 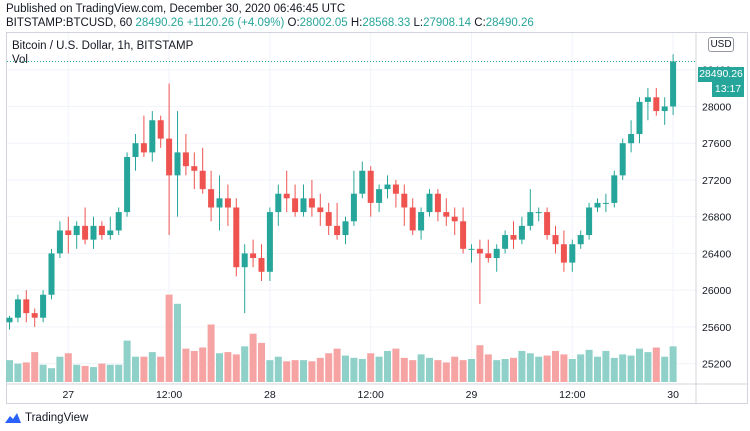 What do you see at coordinates (20, 60) in the screenshot?
I see `volume-legend-label: Vol` at bounding box center [20, 60].